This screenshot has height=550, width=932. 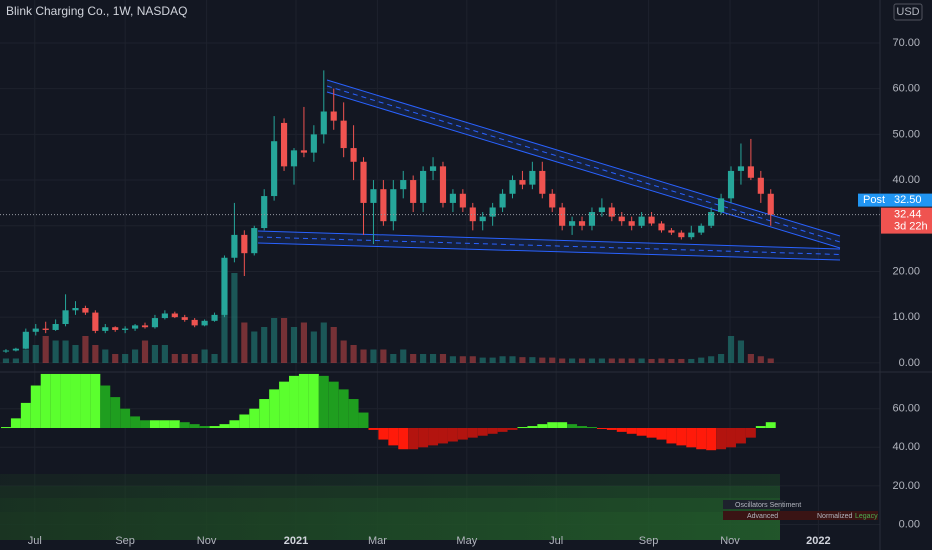 What do you see at coordinates (908, 215) in the screenshot?
I see `last-price: 32.44` at bounding box center [908, 215].